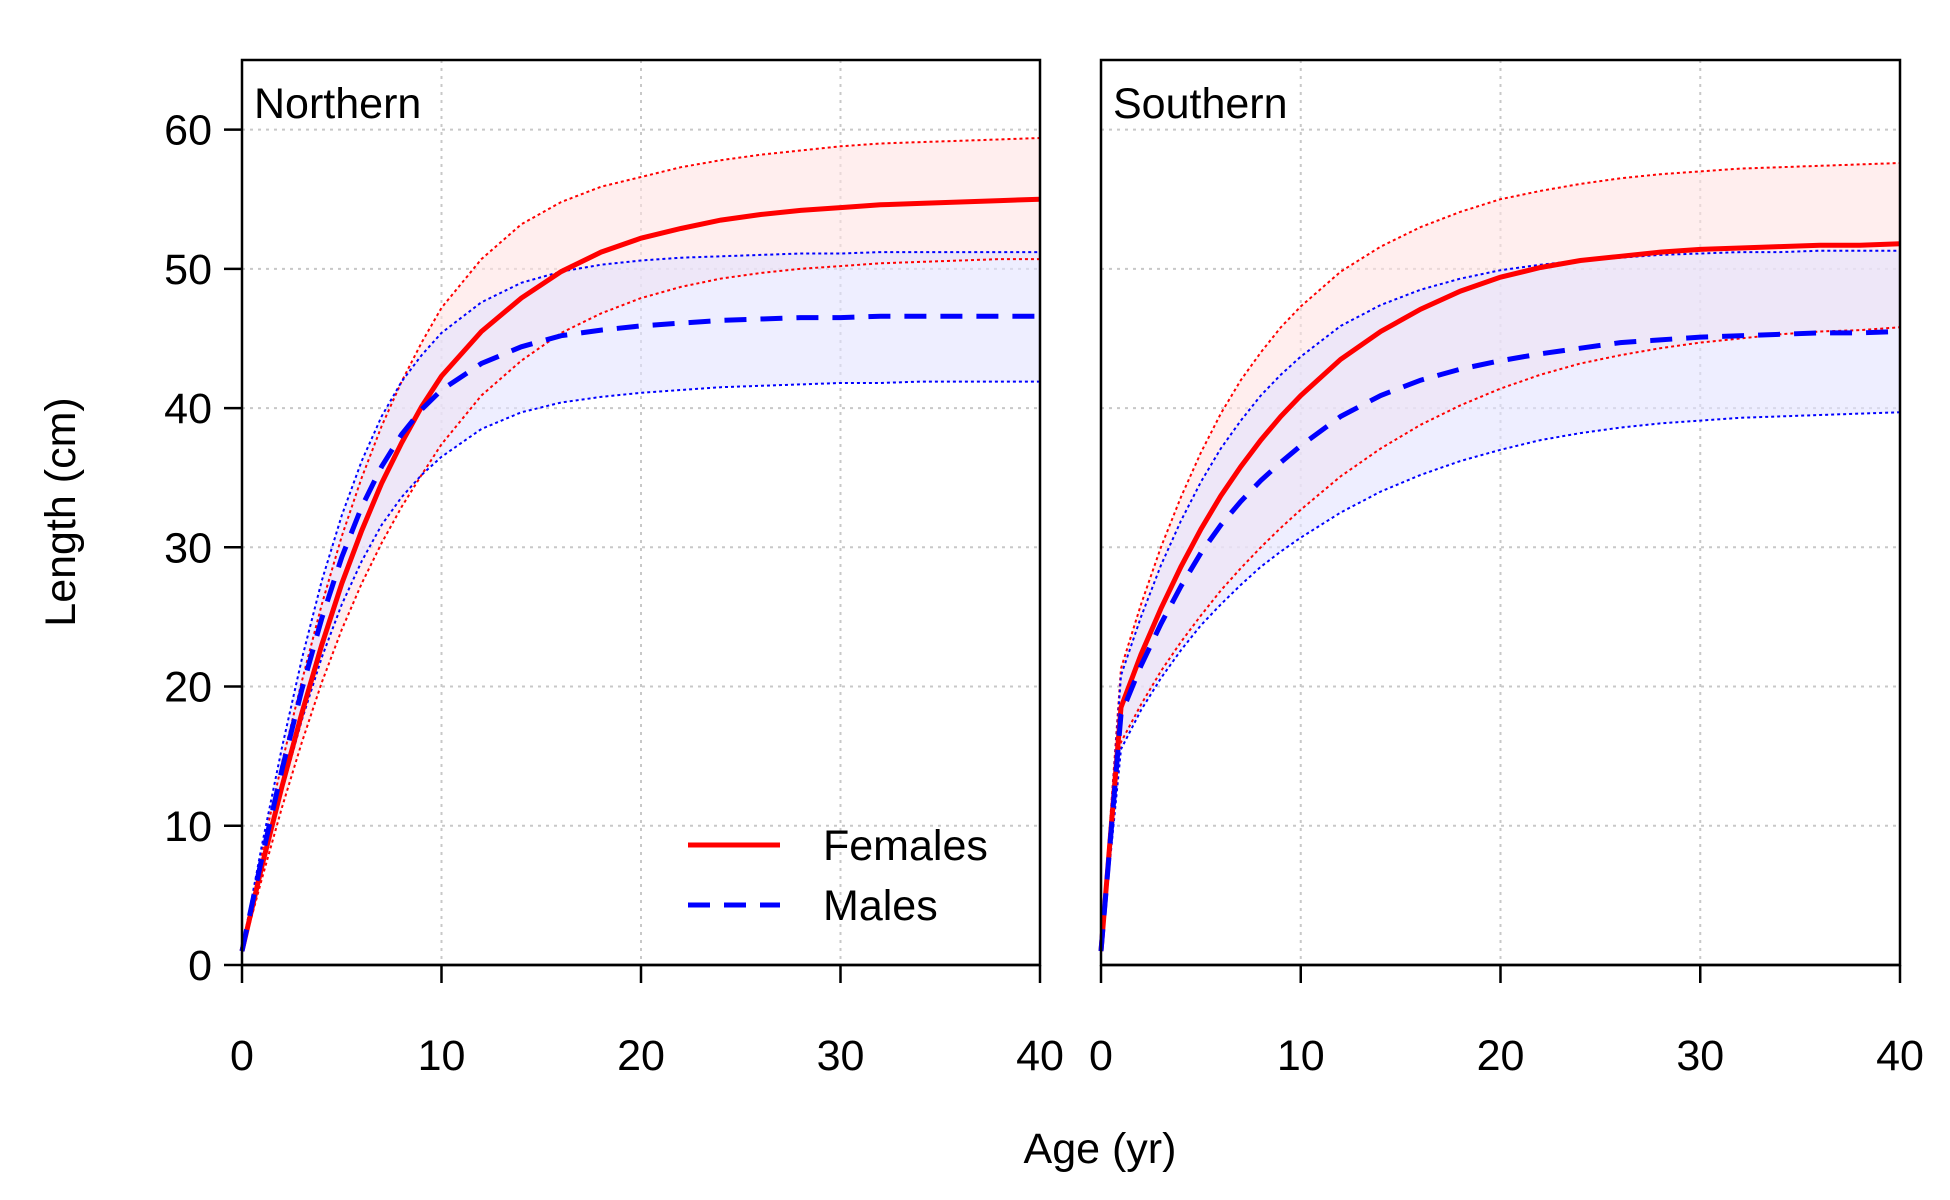  What do you see at coordinates (905, 846) in the screenshot?
I see `legend-label-females: Females` at bounding box center [905, 846].